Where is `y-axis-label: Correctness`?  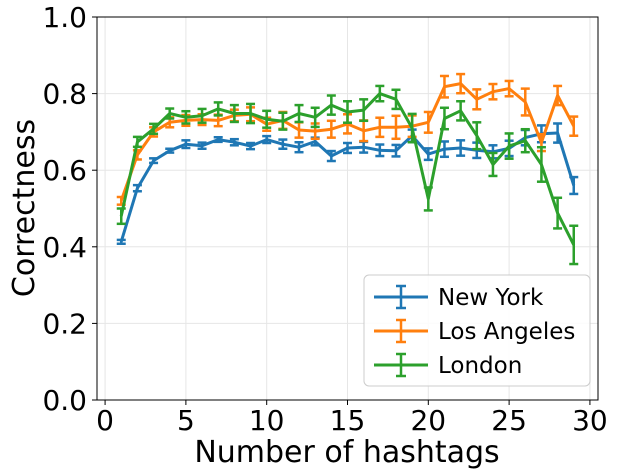
y-axis-label: Correctness is located at coordinates (24, 208).